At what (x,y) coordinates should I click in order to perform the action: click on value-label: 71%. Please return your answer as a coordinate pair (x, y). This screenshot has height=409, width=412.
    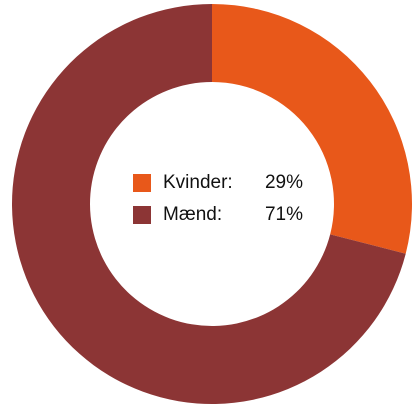
    Looking at the image, I should click on (284, 214).